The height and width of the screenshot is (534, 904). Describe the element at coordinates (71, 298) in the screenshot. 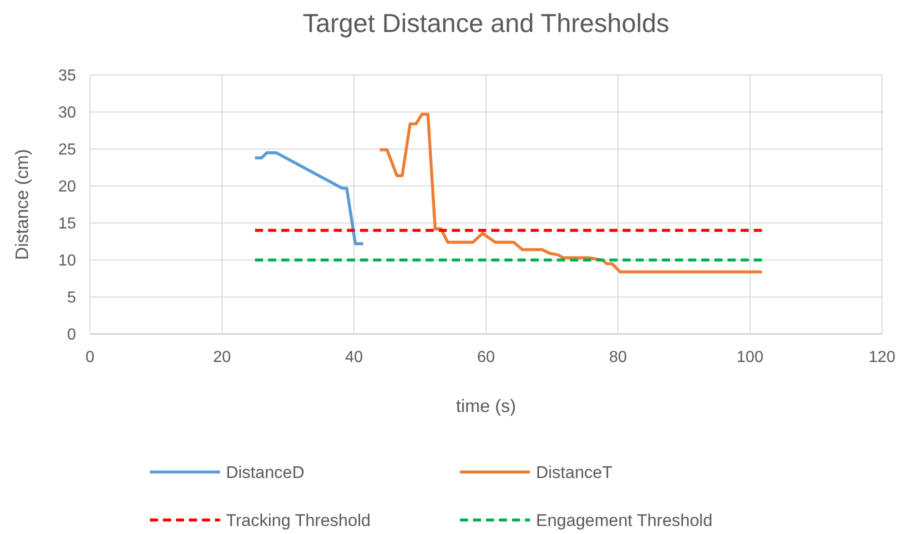

I see `y-tick-label: 5` at that location.